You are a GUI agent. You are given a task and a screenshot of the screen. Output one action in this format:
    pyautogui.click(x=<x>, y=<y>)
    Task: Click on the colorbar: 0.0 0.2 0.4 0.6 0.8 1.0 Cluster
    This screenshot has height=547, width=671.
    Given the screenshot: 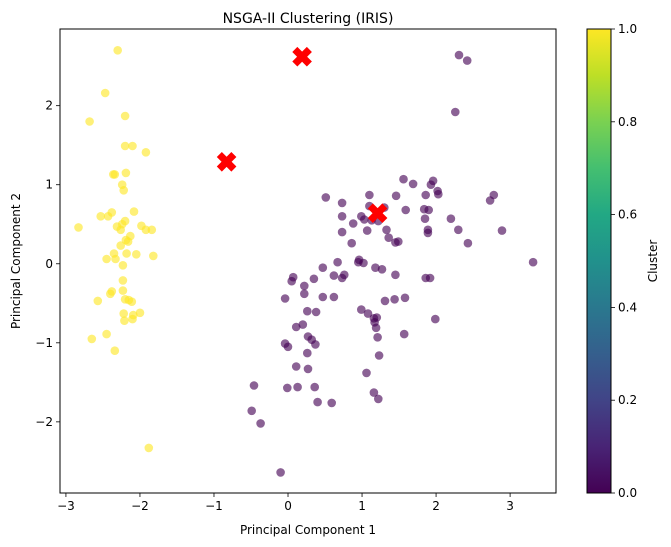 What is the action you would take?
    pyautogui.click(x=623, y=261)
    